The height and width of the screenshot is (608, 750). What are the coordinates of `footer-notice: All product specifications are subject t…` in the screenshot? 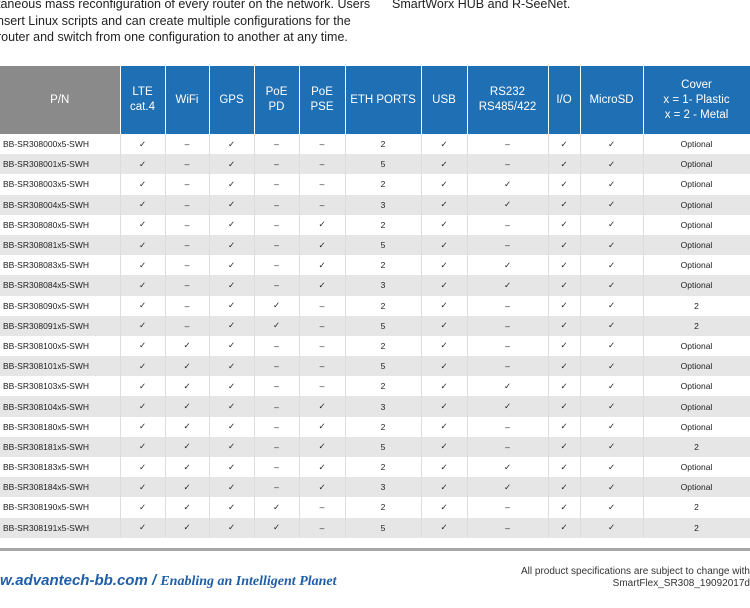 It's located at (635, 578).